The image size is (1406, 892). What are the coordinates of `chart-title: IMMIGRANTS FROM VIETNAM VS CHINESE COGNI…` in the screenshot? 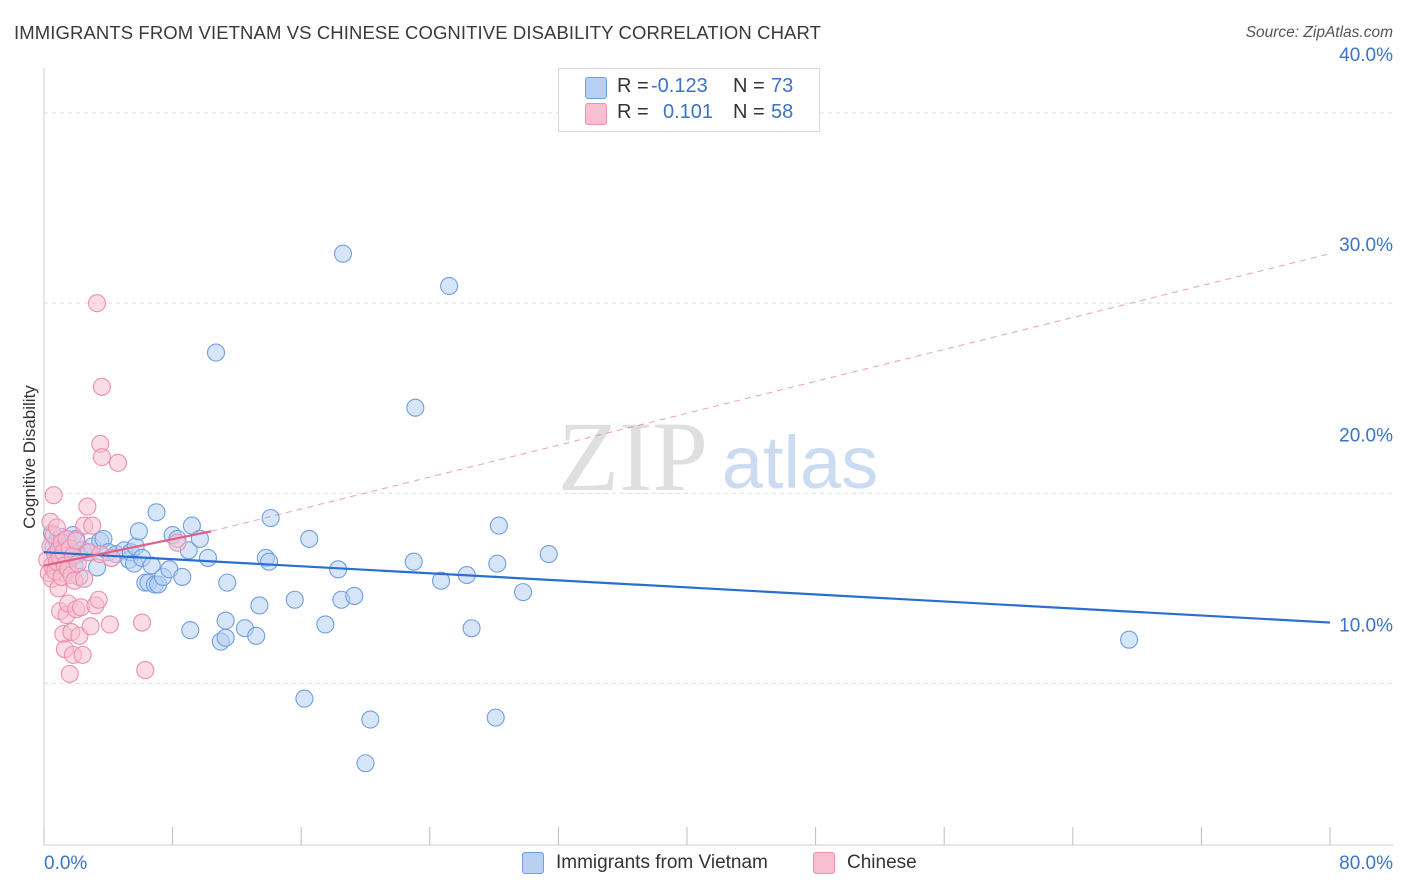 It's located at (418, 32).